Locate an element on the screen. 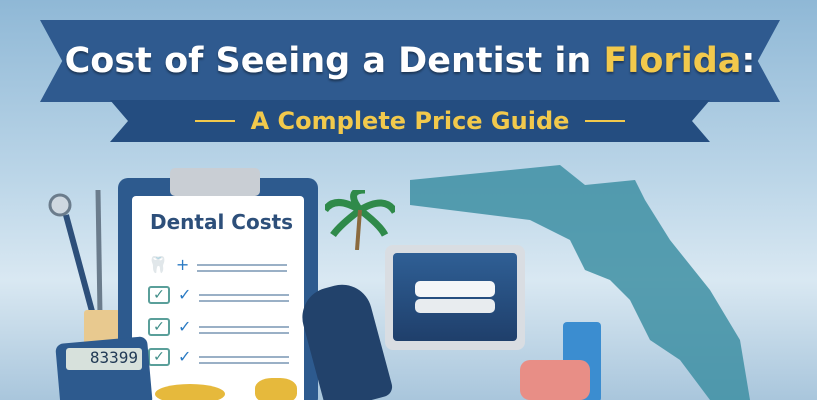 The height and width of the screenshot is (400, 817). dental-tools-icon is located at coordinates (75, 252).